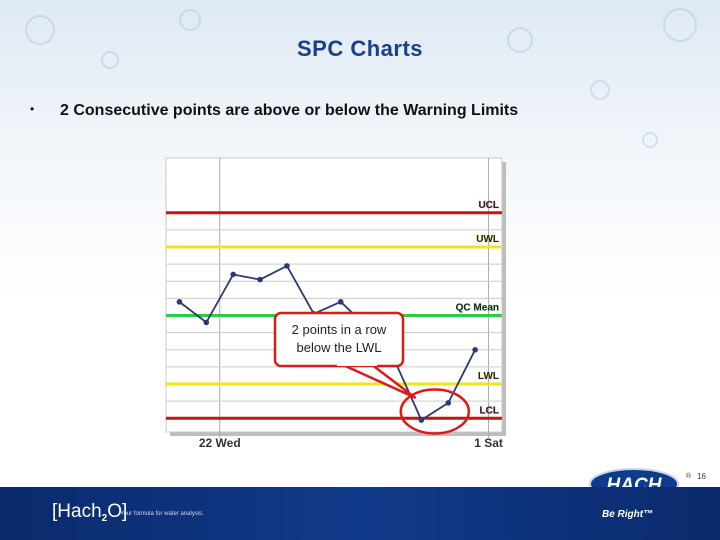 The height and width of the screenshot is (540, 720). Describe the element at coordinates (220, 443) in the screenshot. I see `x-tick-label-0: 22 Wed` at that location.